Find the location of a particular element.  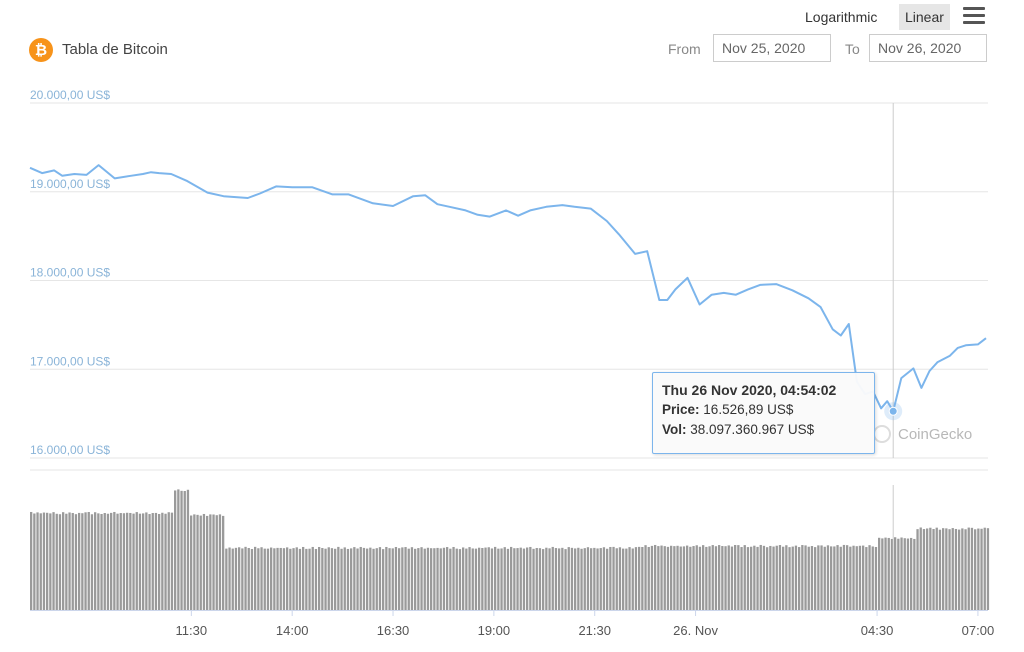

x-tick-label: 14:00 is located at coordinates (292, 630).